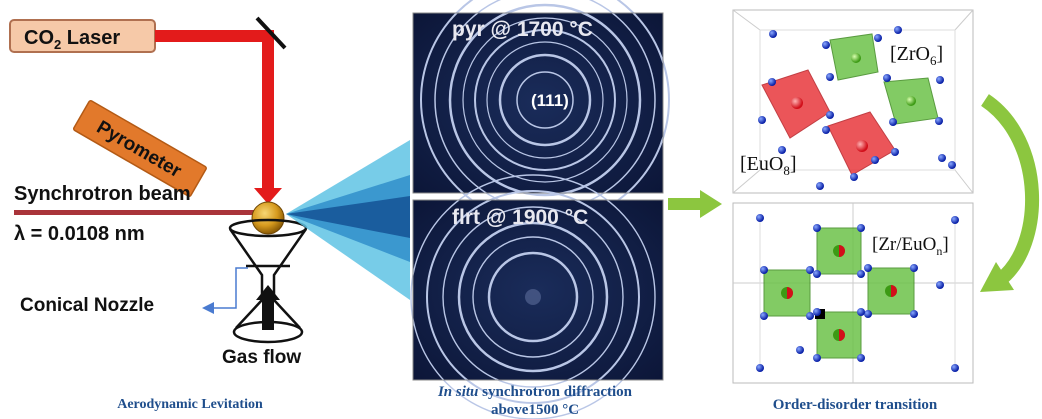  What do you see at coordinates (348, 220) in the screenshot?
I see `diffraction-fan` at bounding box center [348, 220].